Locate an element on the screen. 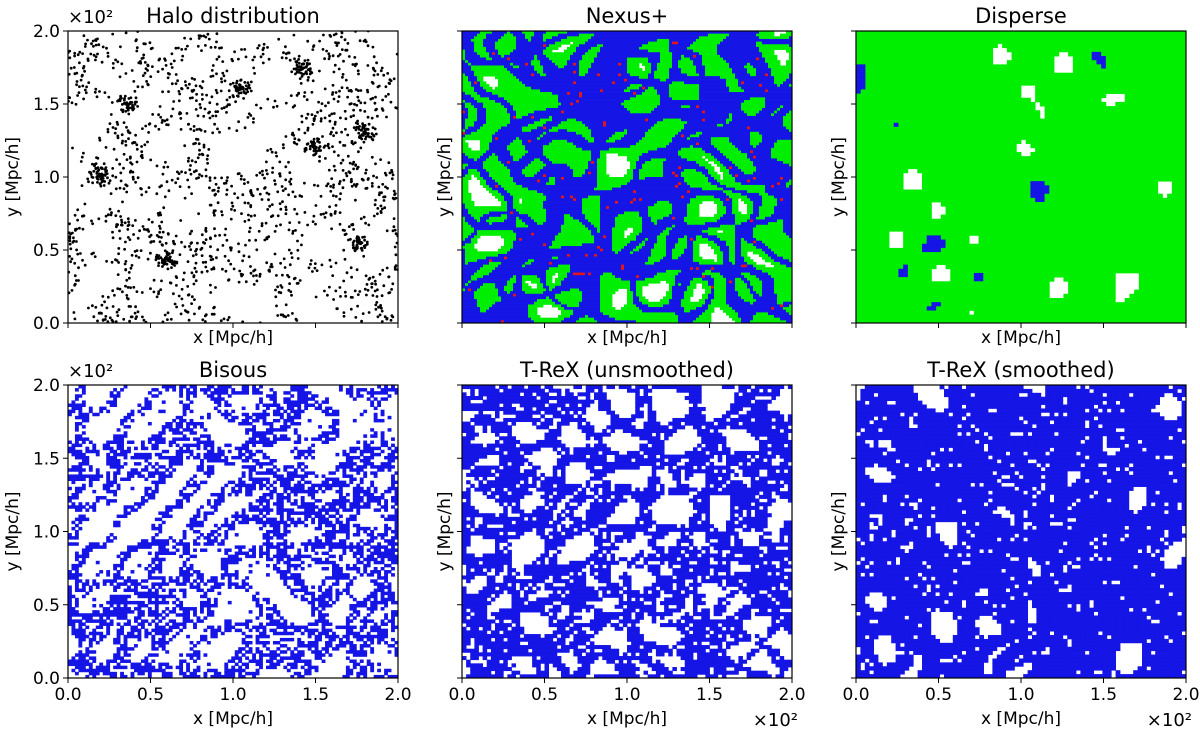 The image size is (1200, 735). plot-area is located at coordinates (233, 177).